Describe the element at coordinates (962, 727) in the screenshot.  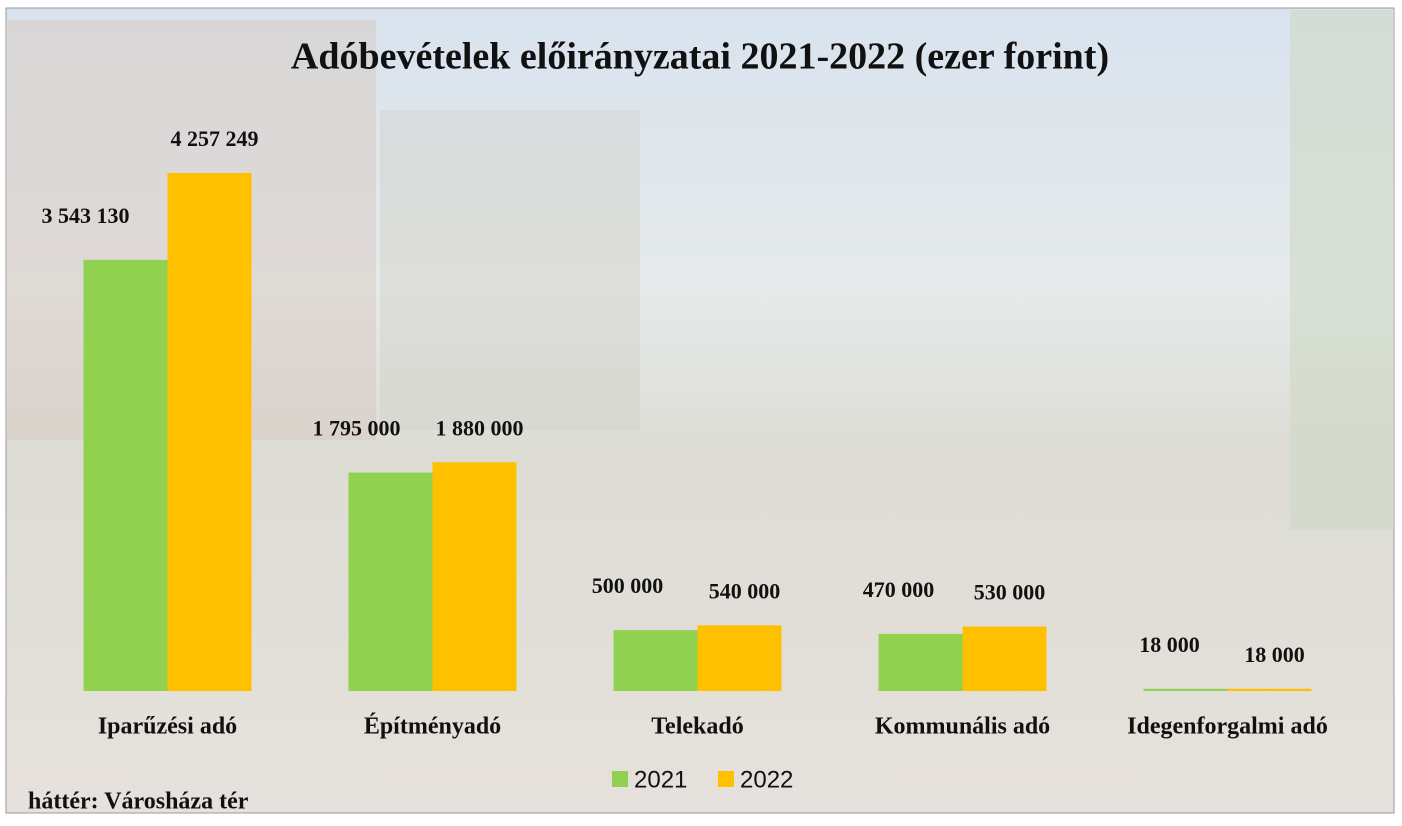
I see `x-tick-label: Kommunális adó` at that location.